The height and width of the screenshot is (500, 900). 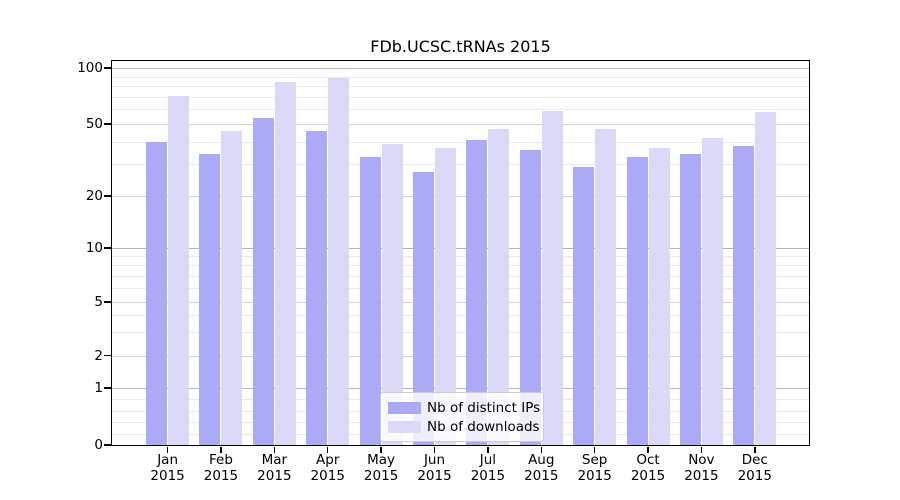 What do you see at coordinates (445, 296) in the screenshot?
I see `bar-downloads-jun` at bounding box center [445, 296].